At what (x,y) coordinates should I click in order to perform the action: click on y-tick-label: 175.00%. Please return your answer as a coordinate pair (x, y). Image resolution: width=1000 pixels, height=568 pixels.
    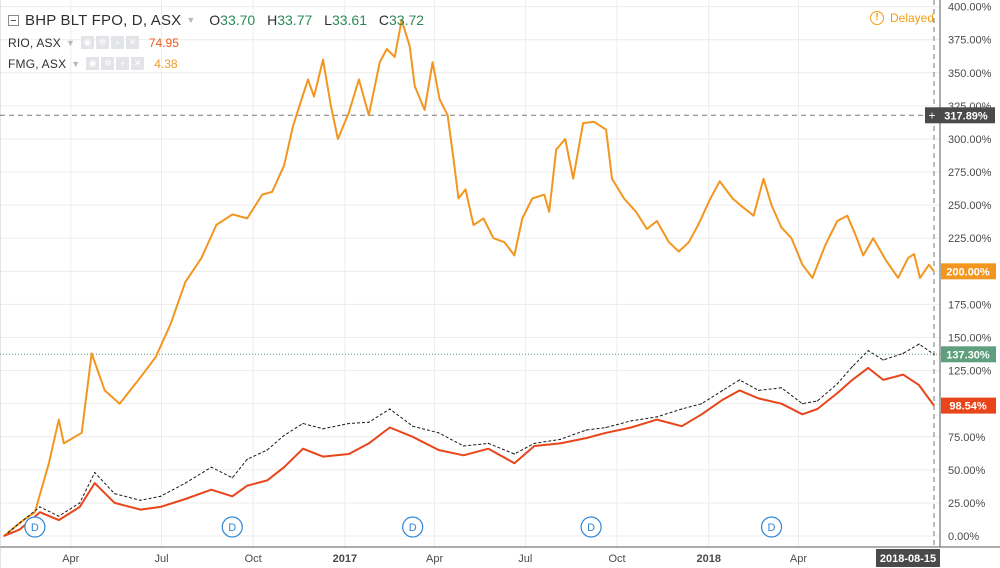
    Looking at the image, I should click on (970, 305).